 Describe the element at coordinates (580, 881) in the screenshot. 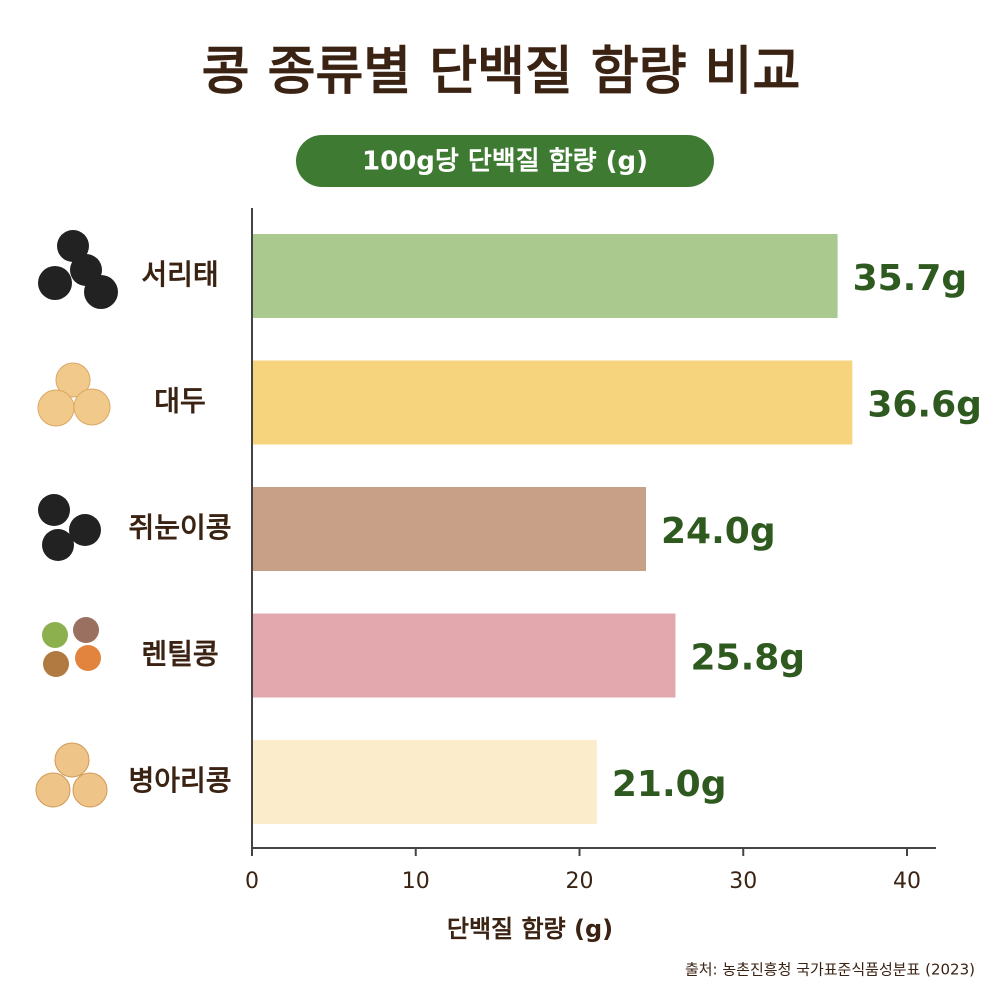

I see `x-tick-label: 20` at that location.